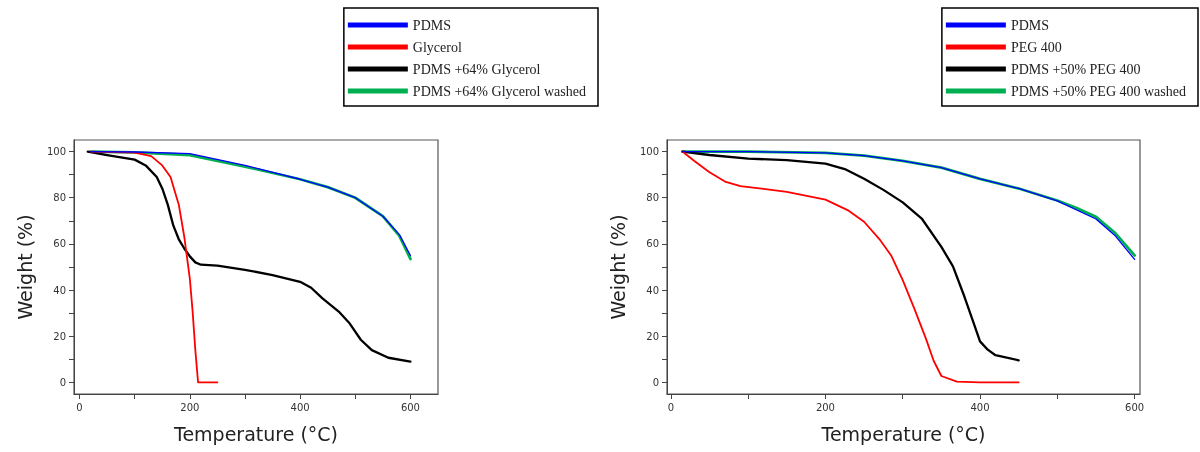 The width and height of the screenshot is (1200, 452). Describe the element at coordinates (1075, 69) in the screenshot. I see `legend-label: PDMS +50% PEG 400` at that location.